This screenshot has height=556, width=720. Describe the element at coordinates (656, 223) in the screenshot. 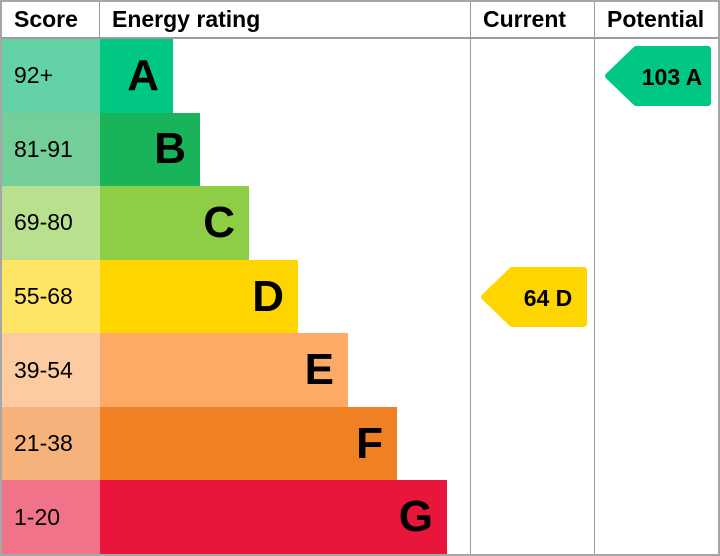

I see `potential-cell-c` at that location.